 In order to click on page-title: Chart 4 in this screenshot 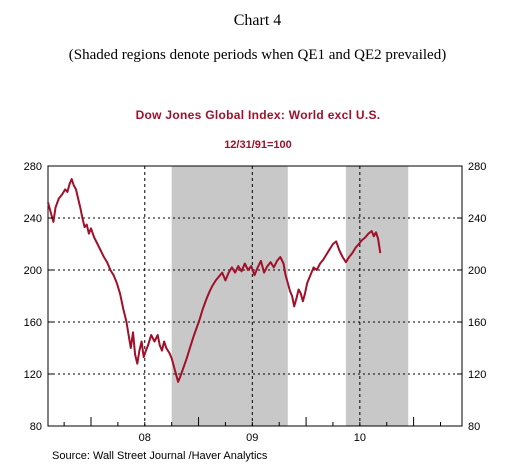, I will do `click(257, 20)`.